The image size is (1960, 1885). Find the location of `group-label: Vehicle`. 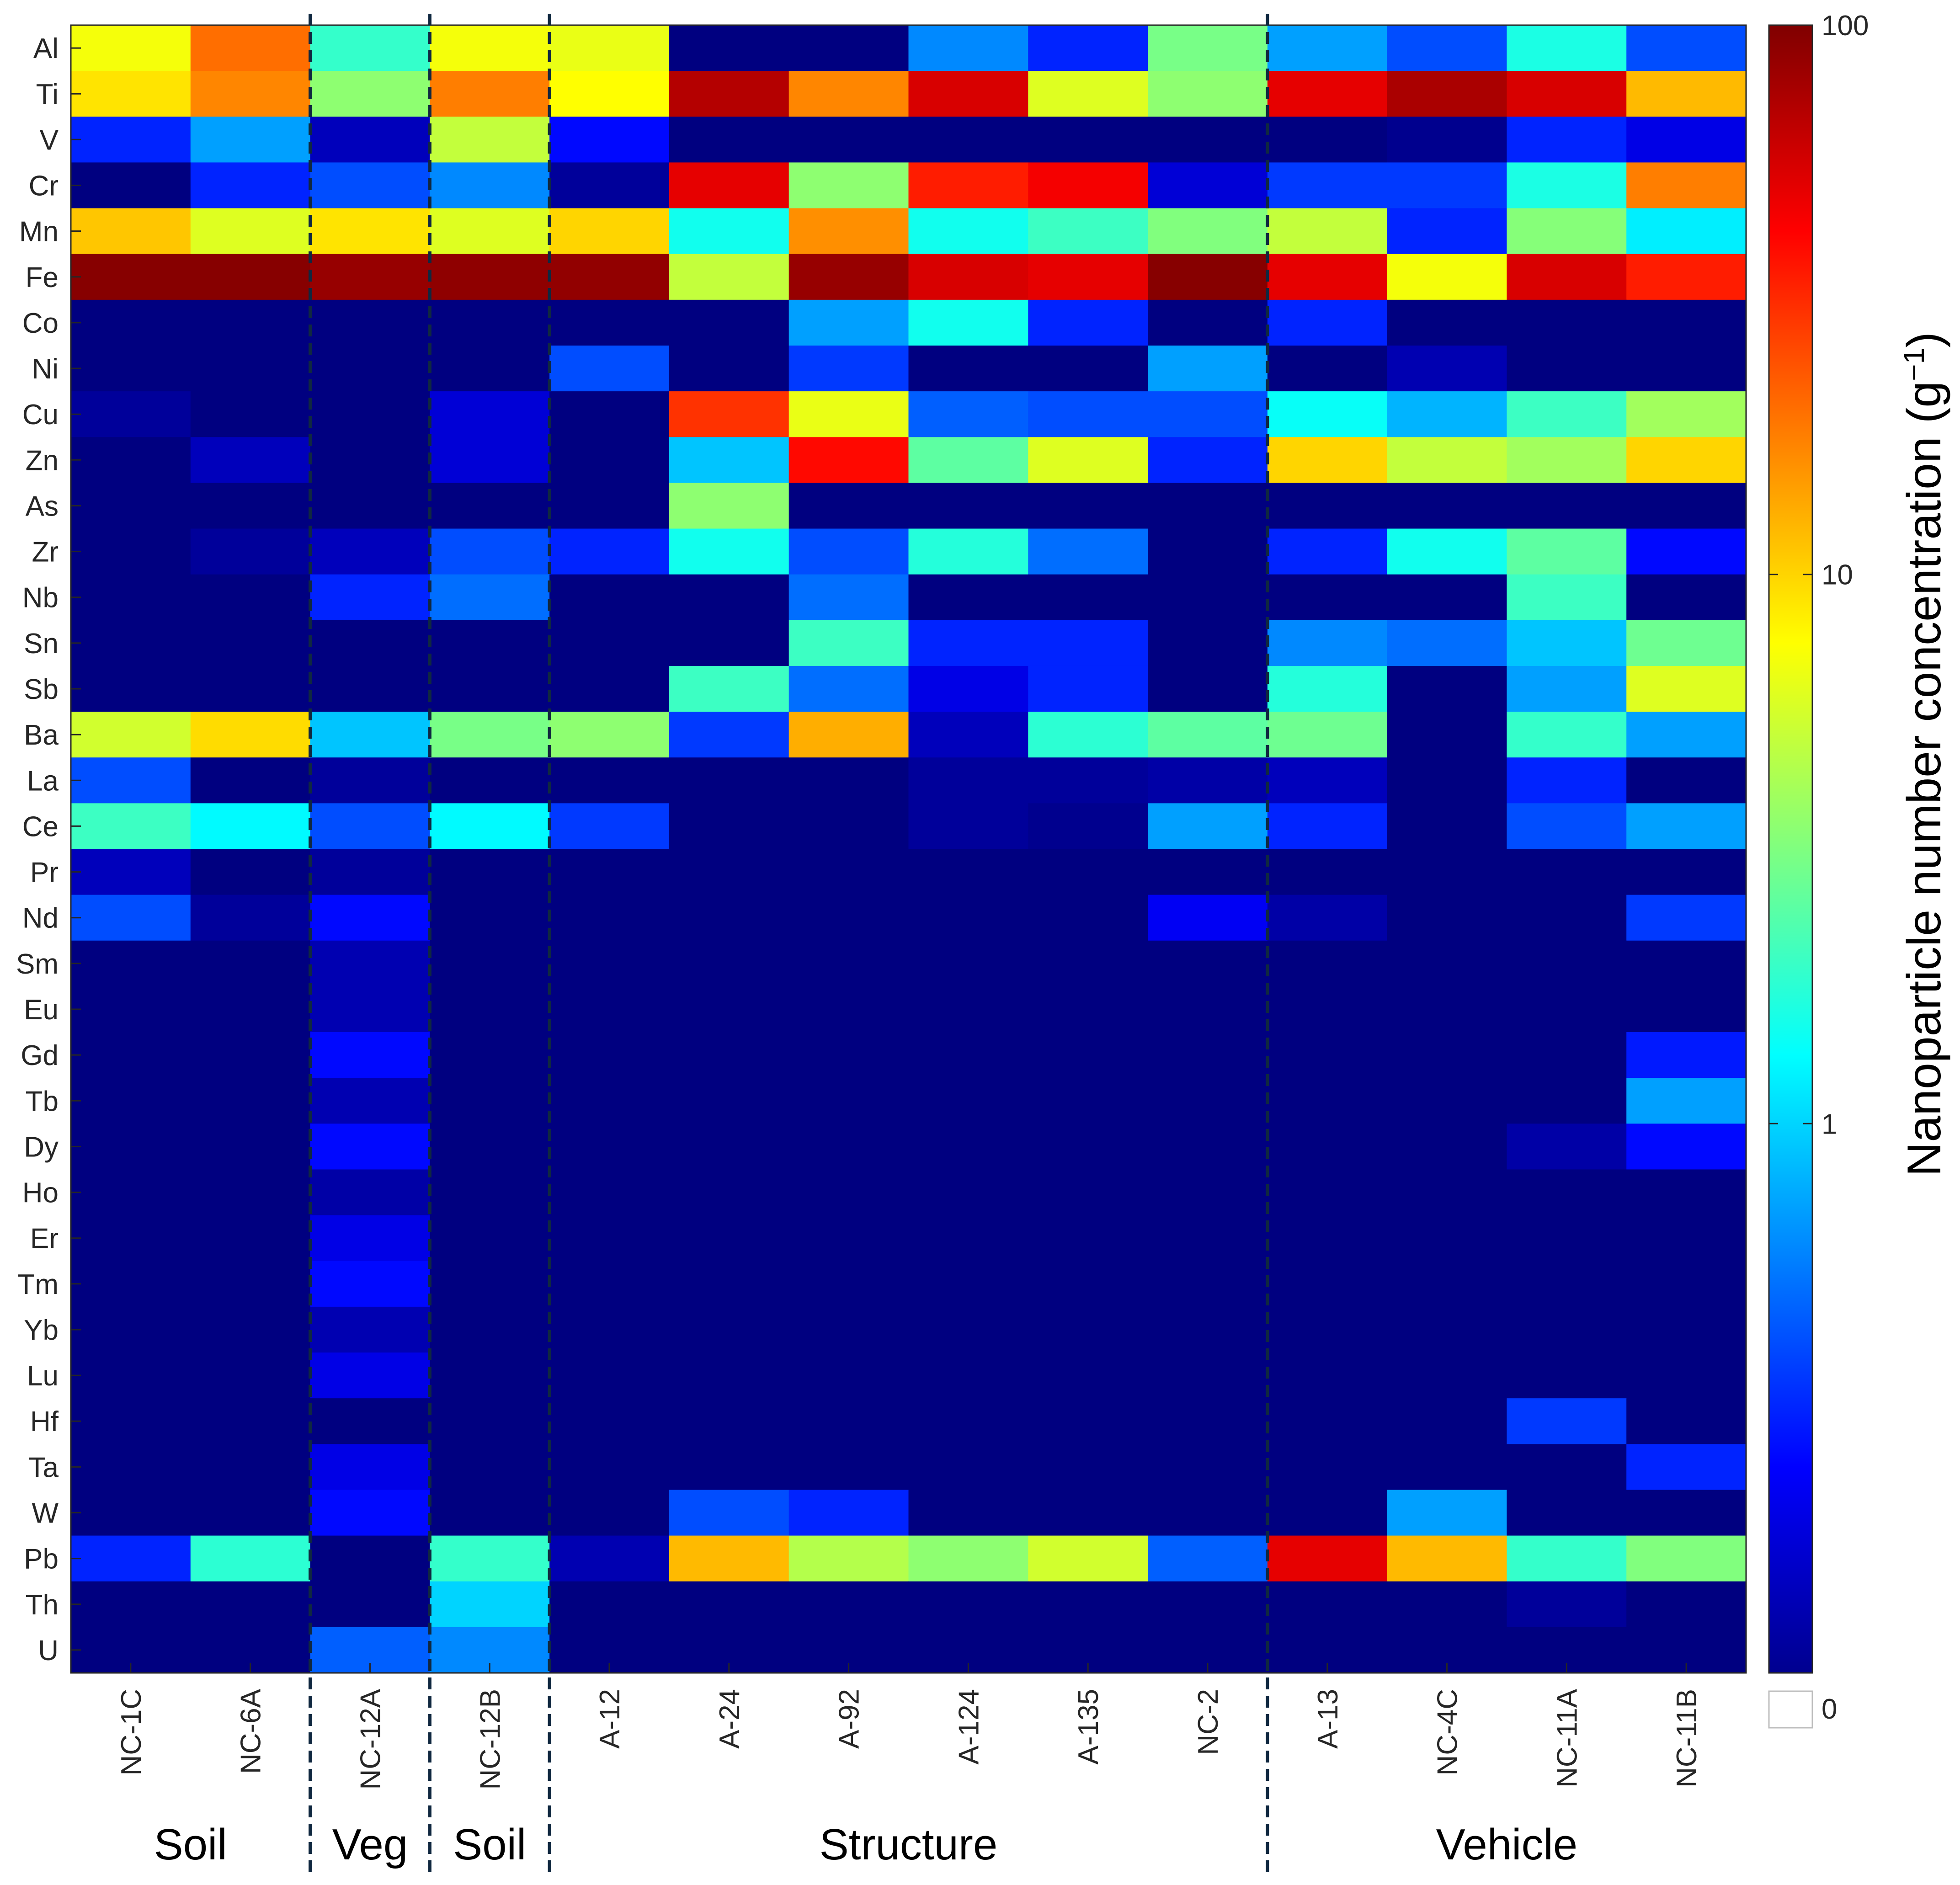

group-label: Vehicle is located at coordinates (1507, 1845).